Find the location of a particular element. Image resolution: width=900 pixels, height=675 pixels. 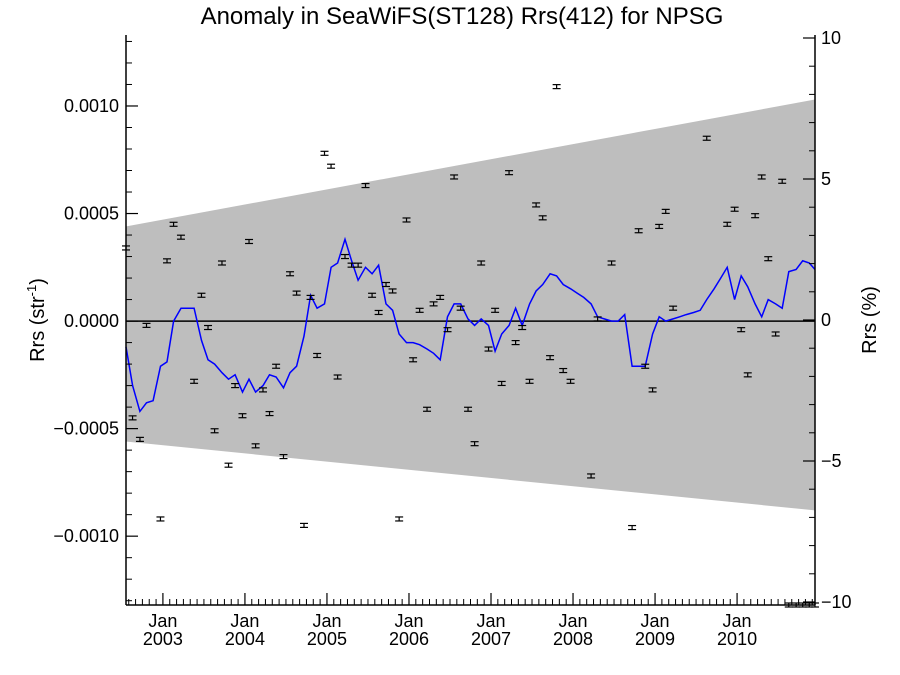

left-tick-label: 0.0000 is located at coordinates (91, 321).